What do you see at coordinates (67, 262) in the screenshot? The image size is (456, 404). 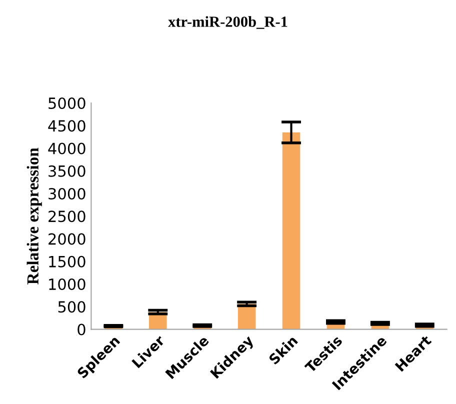 I see `y-tick-label: 1500` at bounding box center [67, 262].